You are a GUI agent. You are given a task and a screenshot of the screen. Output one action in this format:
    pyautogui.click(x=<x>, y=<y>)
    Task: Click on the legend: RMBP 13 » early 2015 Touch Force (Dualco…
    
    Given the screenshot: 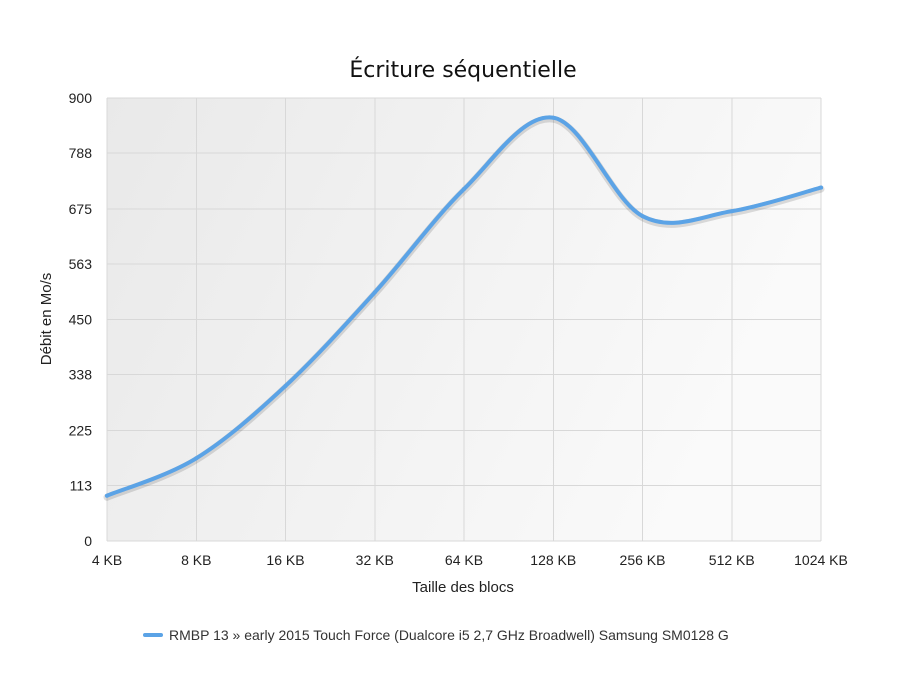 What is the action you would take?
    pyautogui.click(x=436, y=635)
    